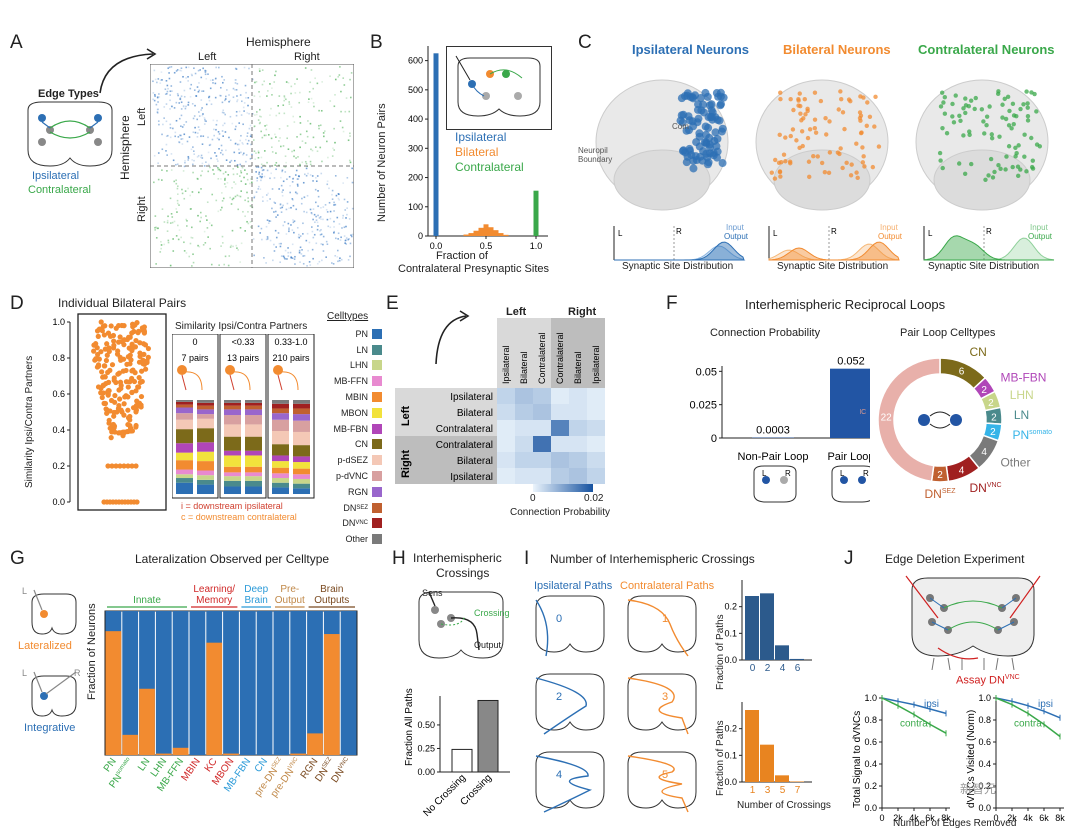 The image size is (1080, 837). Describe the element at coordinates (243, 342) in the screenshot. I see `d-bin-label: <0.33` at that location.